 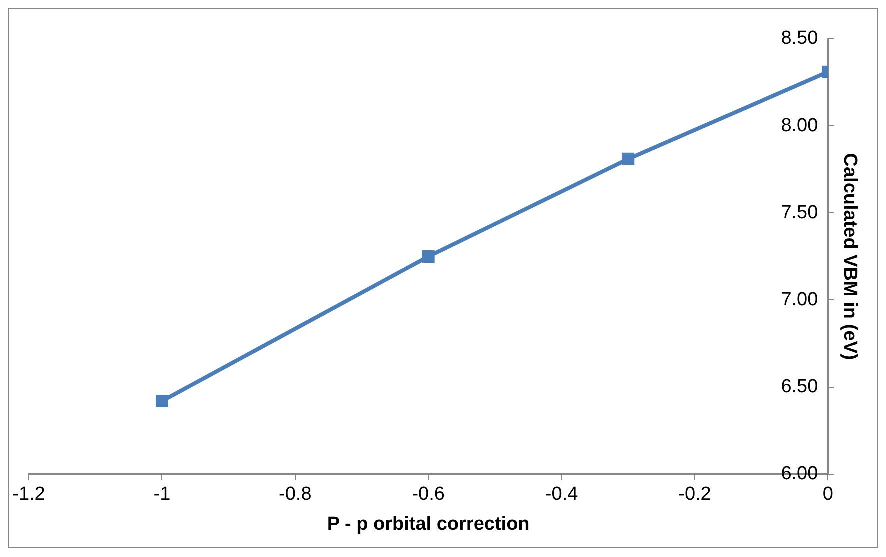 I want to click on y-tick-label: 6.00, so click(x=799, y=474).